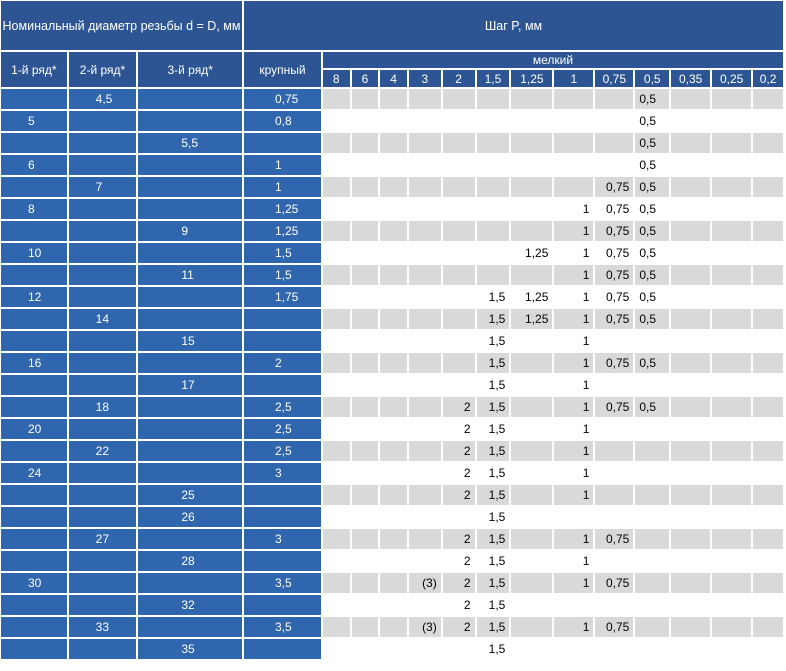 This screenshot has width=786, height=671. What do you see at coordinates (392, 143) in the screenshot?
I see `table-row: 5,5 0,5` at bounding box center [392, 143].